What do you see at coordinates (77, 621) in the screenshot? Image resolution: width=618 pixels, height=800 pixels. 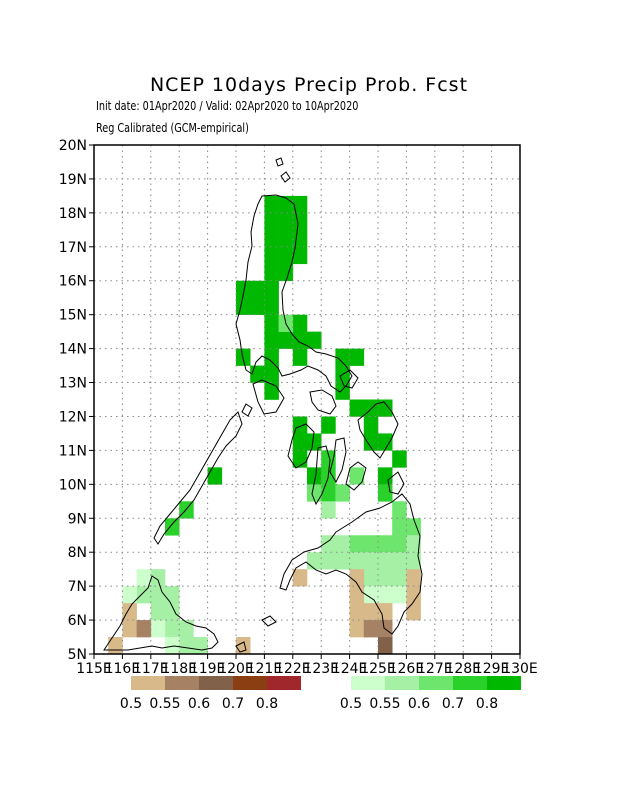 I see `lat-tick-label: 6N` at bounding box center [77, 621].